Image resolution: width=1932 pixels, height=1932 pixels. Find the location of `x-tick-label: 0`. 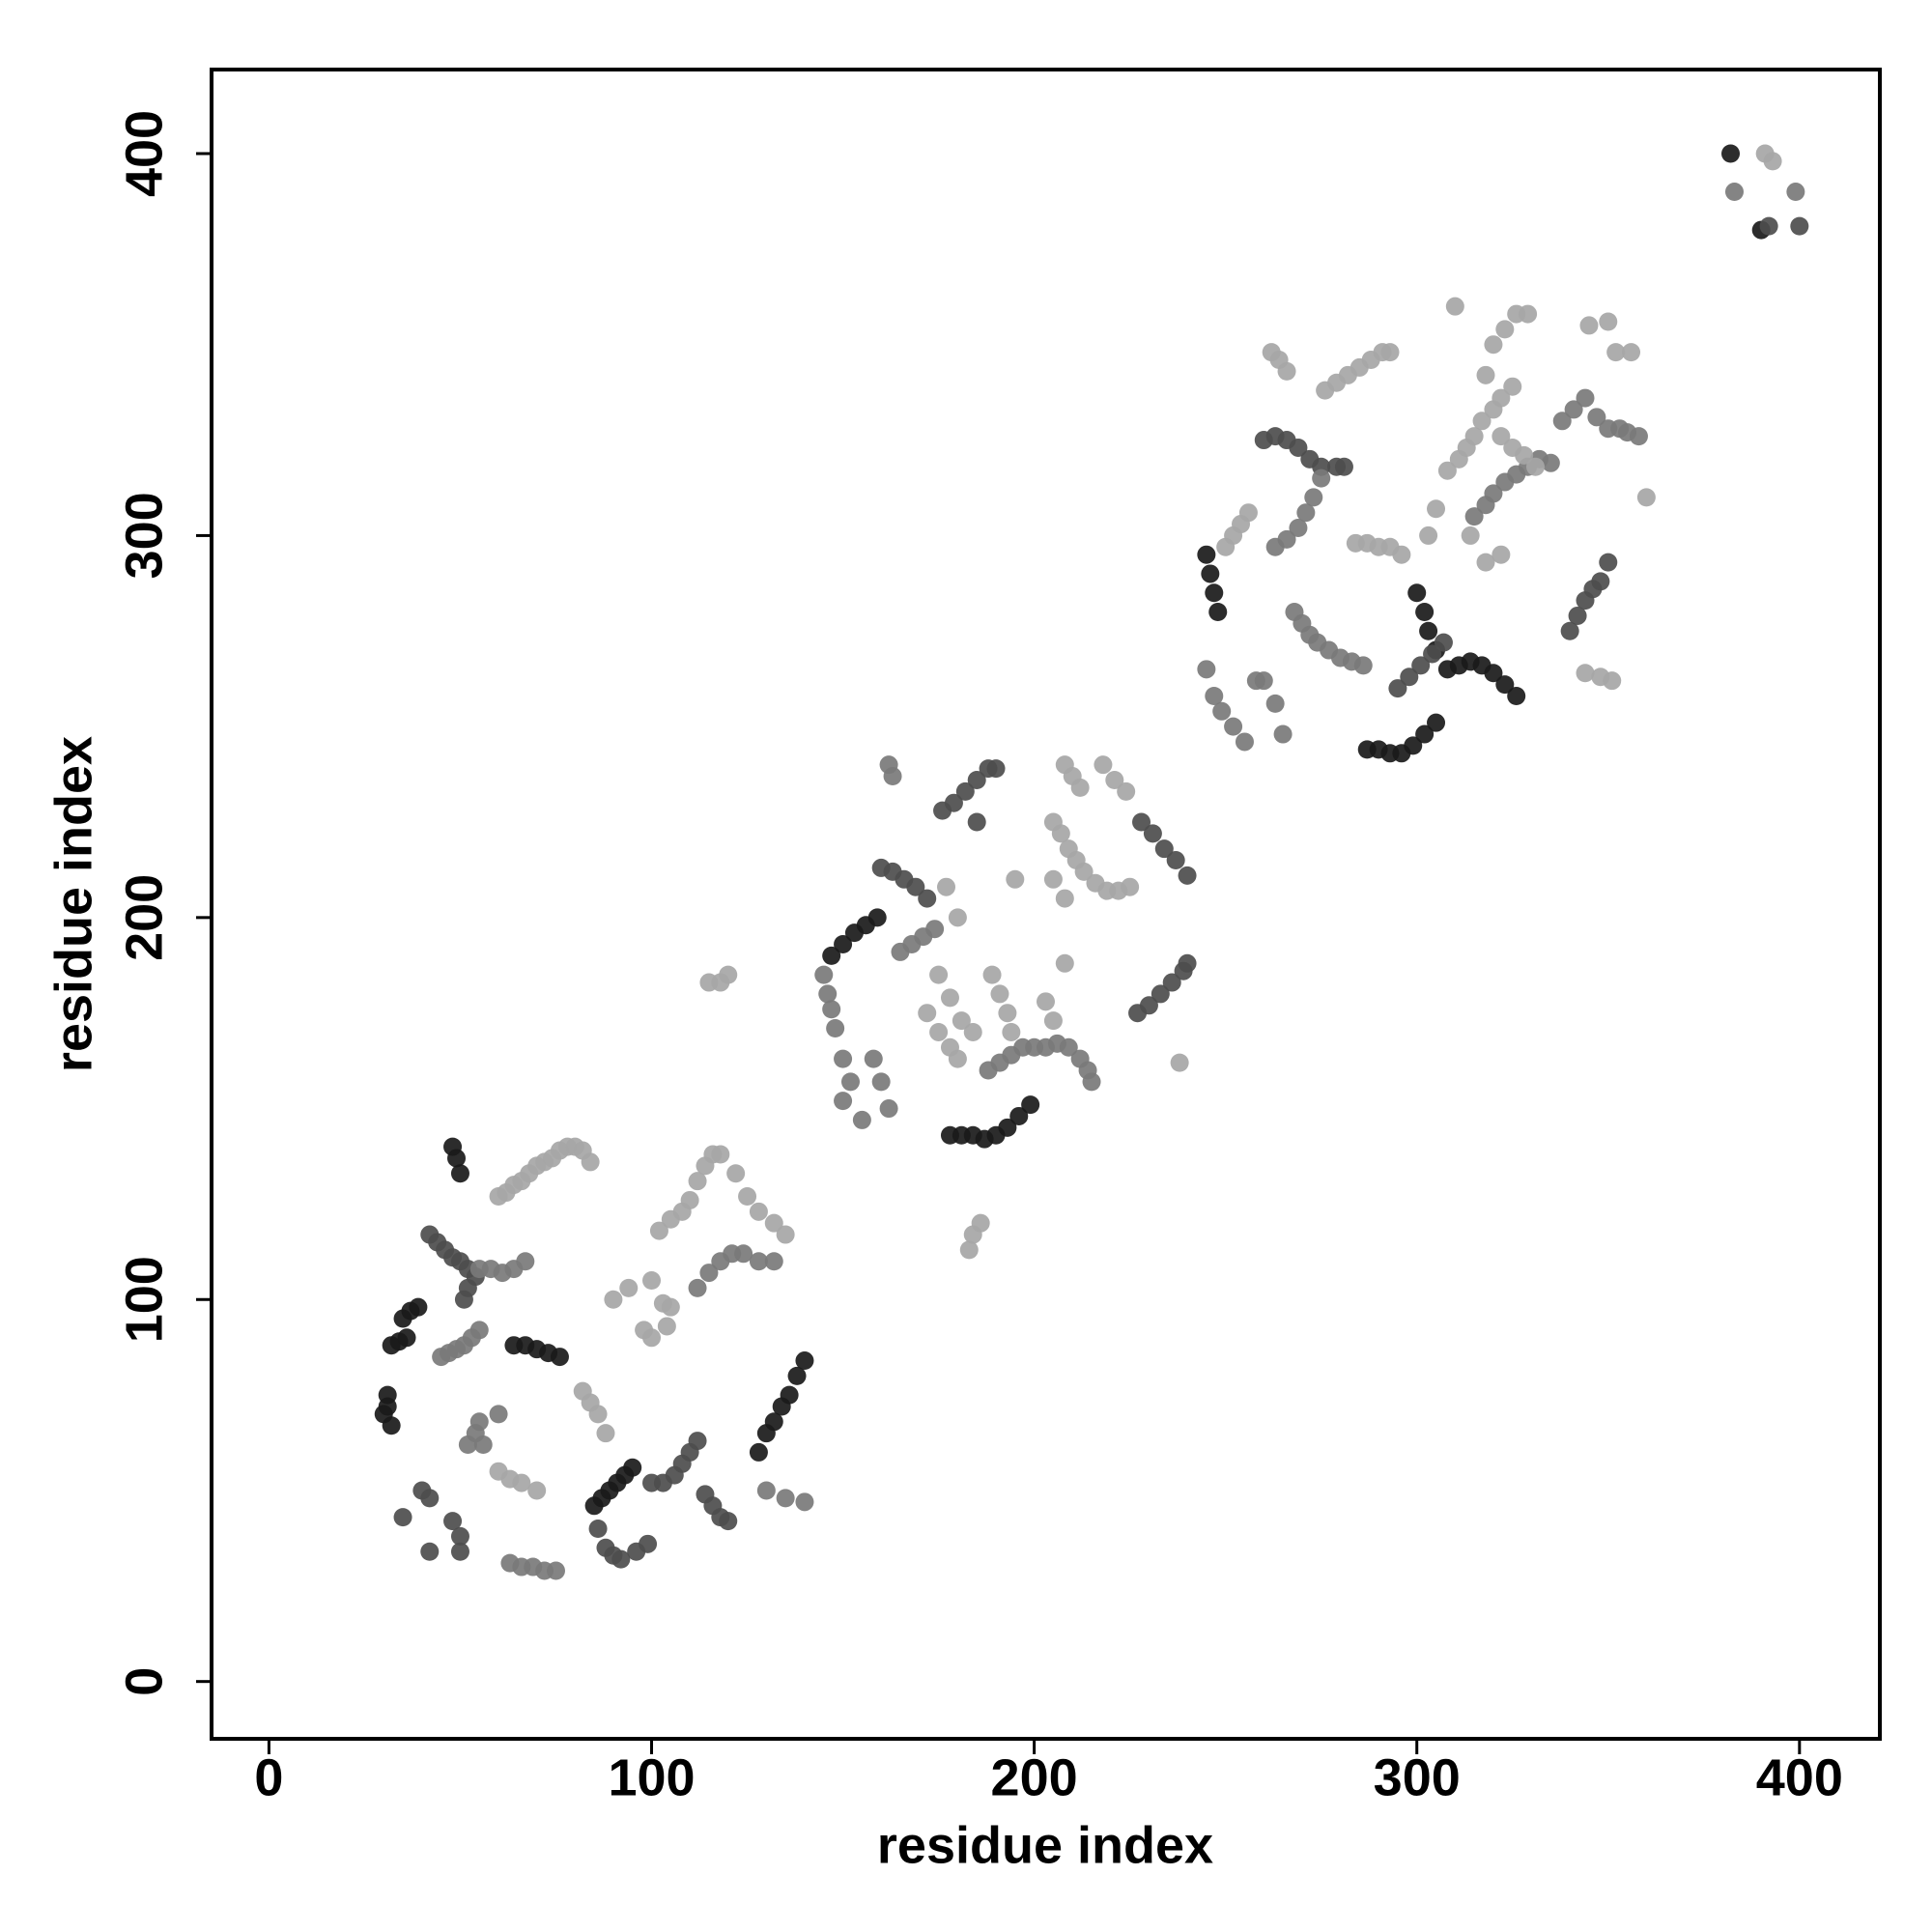

x-tick-label: 0 is located at coordinates (268, 1777).